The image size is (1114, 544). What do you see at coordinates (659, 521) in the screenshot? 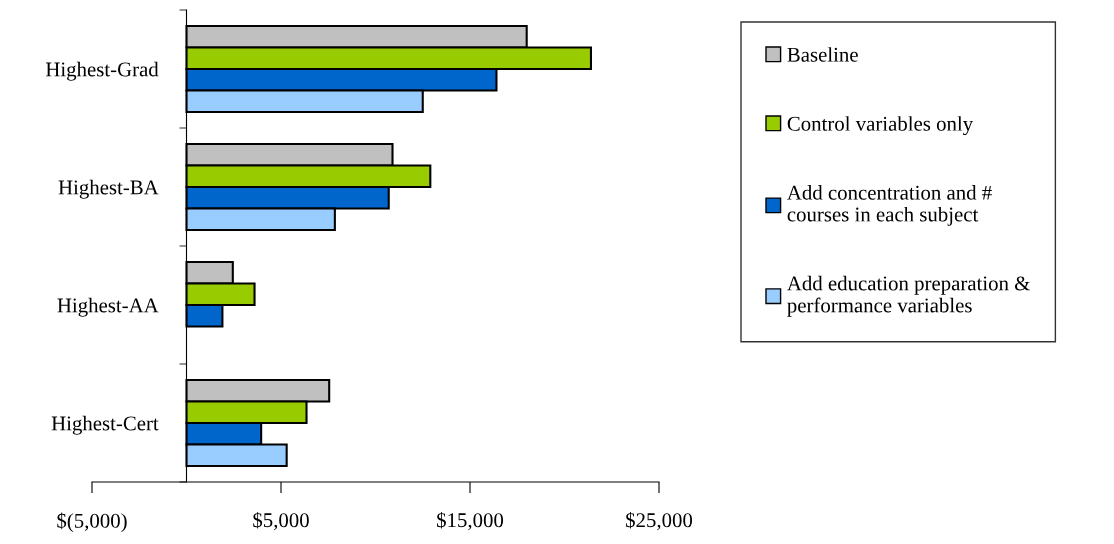
I see `x-tick-label: $25,000` at bounding box center [659, 521].